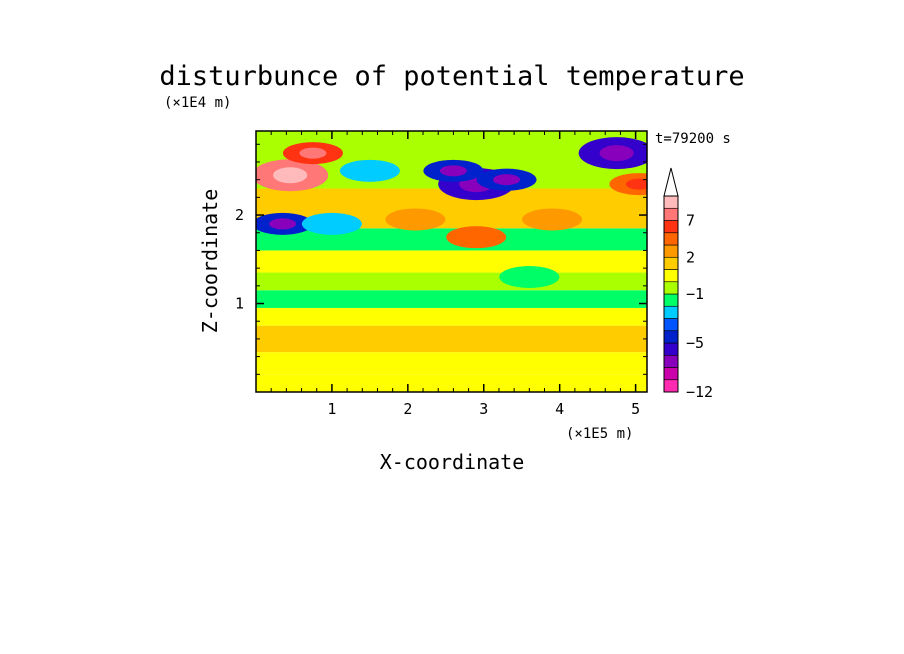  Describe the element at coordinates (699, 392) in the screenshot. I see `colorbar-label: −12` at that location.